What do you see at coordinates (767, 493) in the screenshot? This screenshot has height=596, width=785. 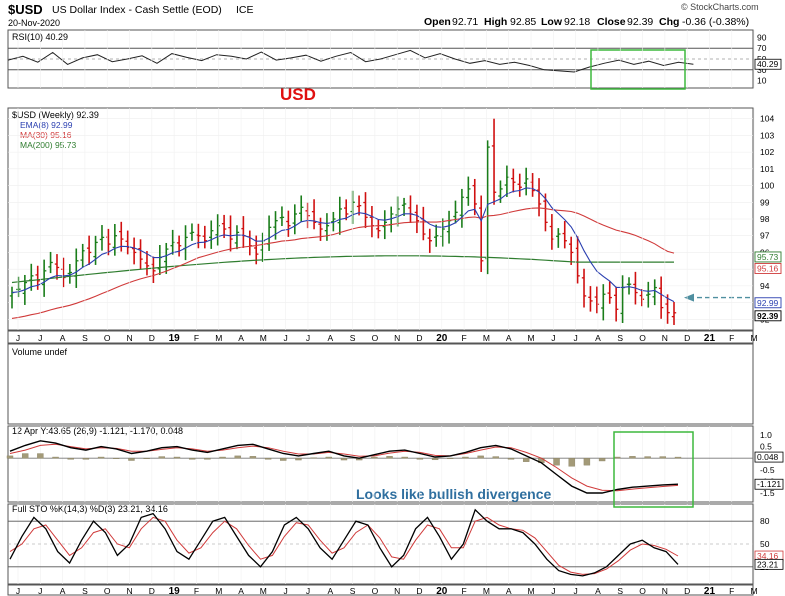 I see `macd-y-tick-5: -1.5` at bounding box center [767, 493].